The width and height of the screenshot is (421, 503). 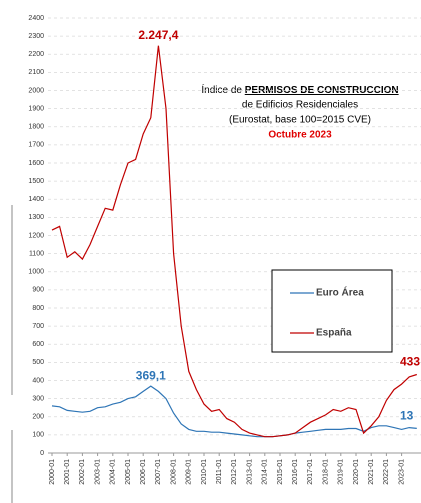 I want to click on y-tick-label: 1900, so click(x=36, y=108).